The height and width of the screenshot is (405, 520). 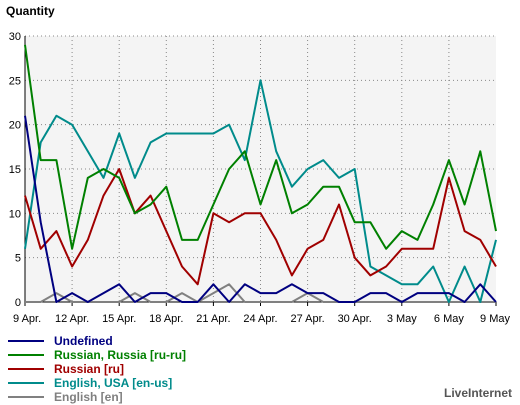 What do you see at coordinates (213, 319) in the screenshot?
I see `x-tick-label: 21 Apr.` at bounding box center [213, 319].